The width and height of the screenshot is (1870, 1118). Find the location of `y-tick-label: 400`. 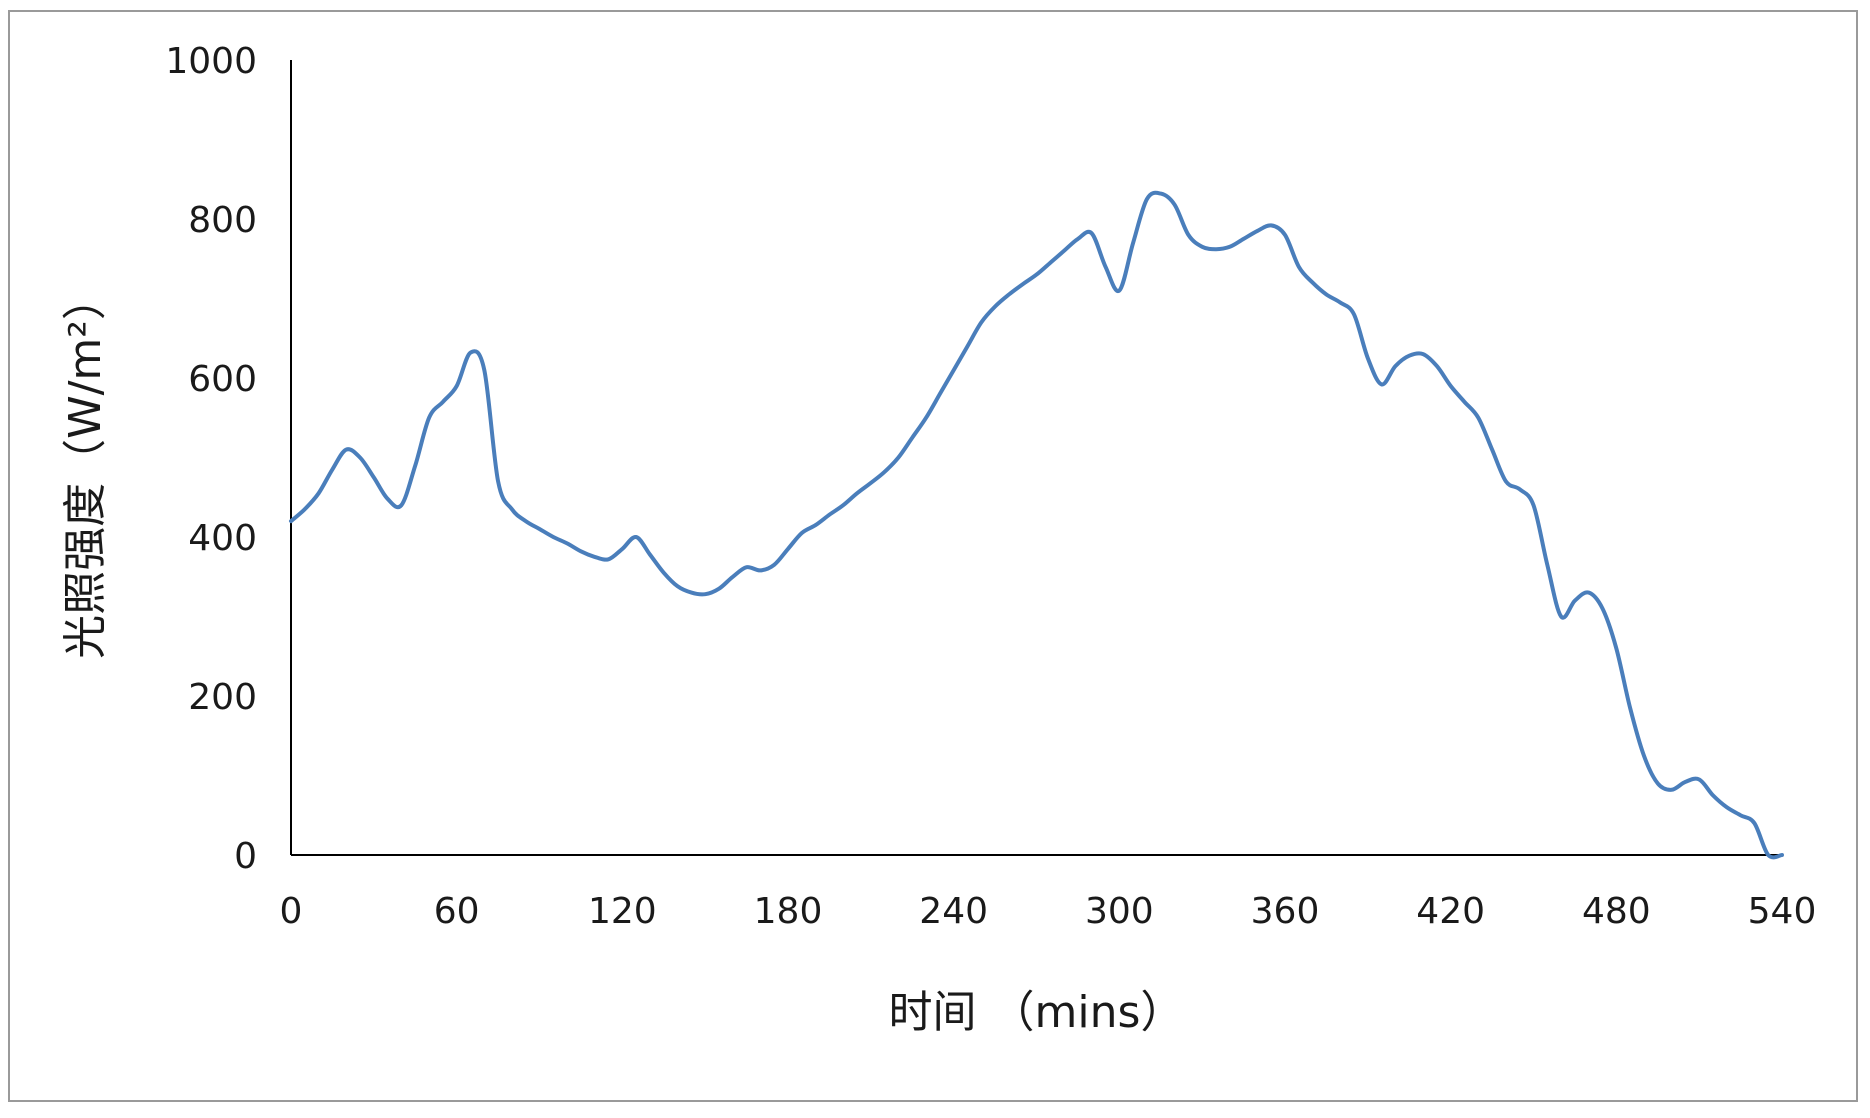

y-tick-label: 400 is located at coordinates (222, 538).